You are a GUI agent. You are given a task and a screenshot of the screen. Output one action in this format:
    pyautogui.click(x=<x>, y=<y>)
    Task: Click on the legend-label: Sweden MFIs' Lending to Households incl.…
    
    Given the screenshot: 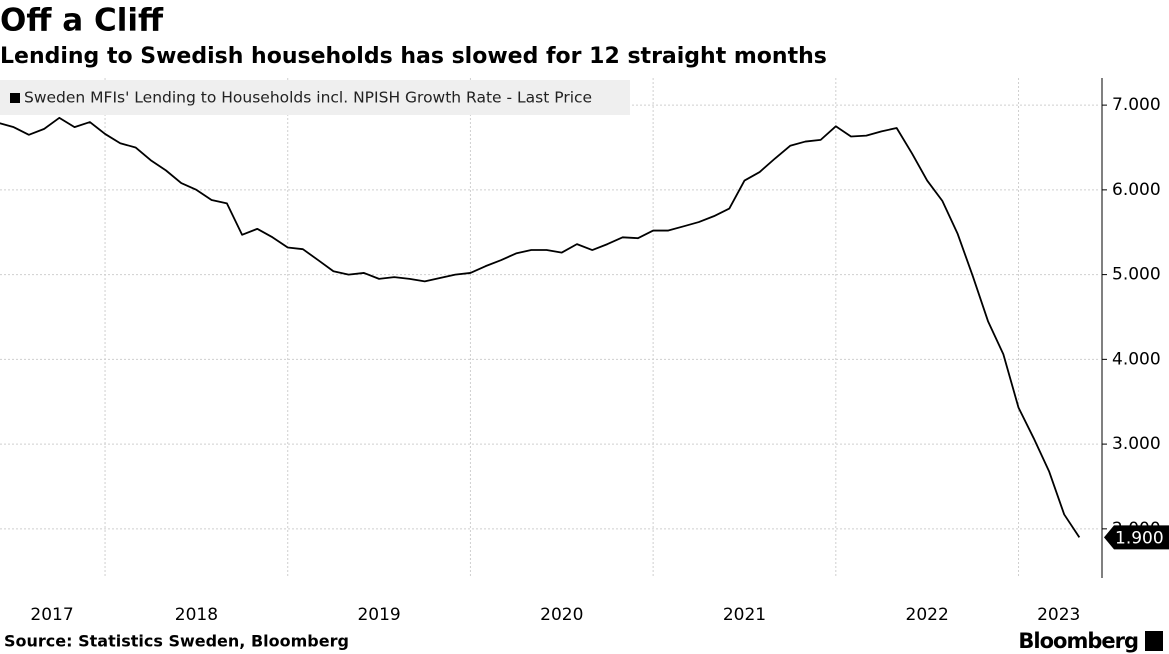 What is the action you would take?
    pyautogui.click(x=308, y=98)
    